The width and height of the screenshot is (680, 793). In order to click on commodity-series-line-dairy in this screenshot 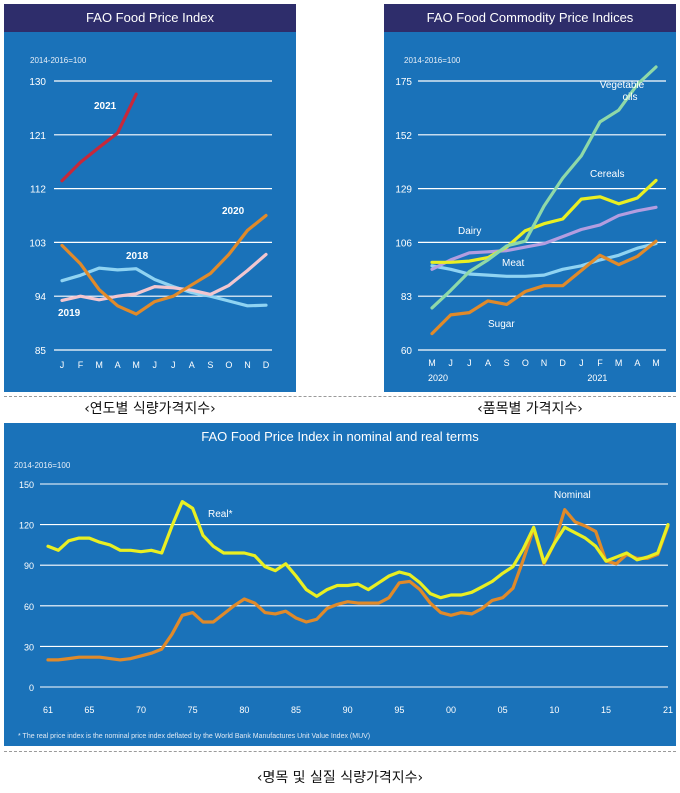, I will do `click(544, 238)`.